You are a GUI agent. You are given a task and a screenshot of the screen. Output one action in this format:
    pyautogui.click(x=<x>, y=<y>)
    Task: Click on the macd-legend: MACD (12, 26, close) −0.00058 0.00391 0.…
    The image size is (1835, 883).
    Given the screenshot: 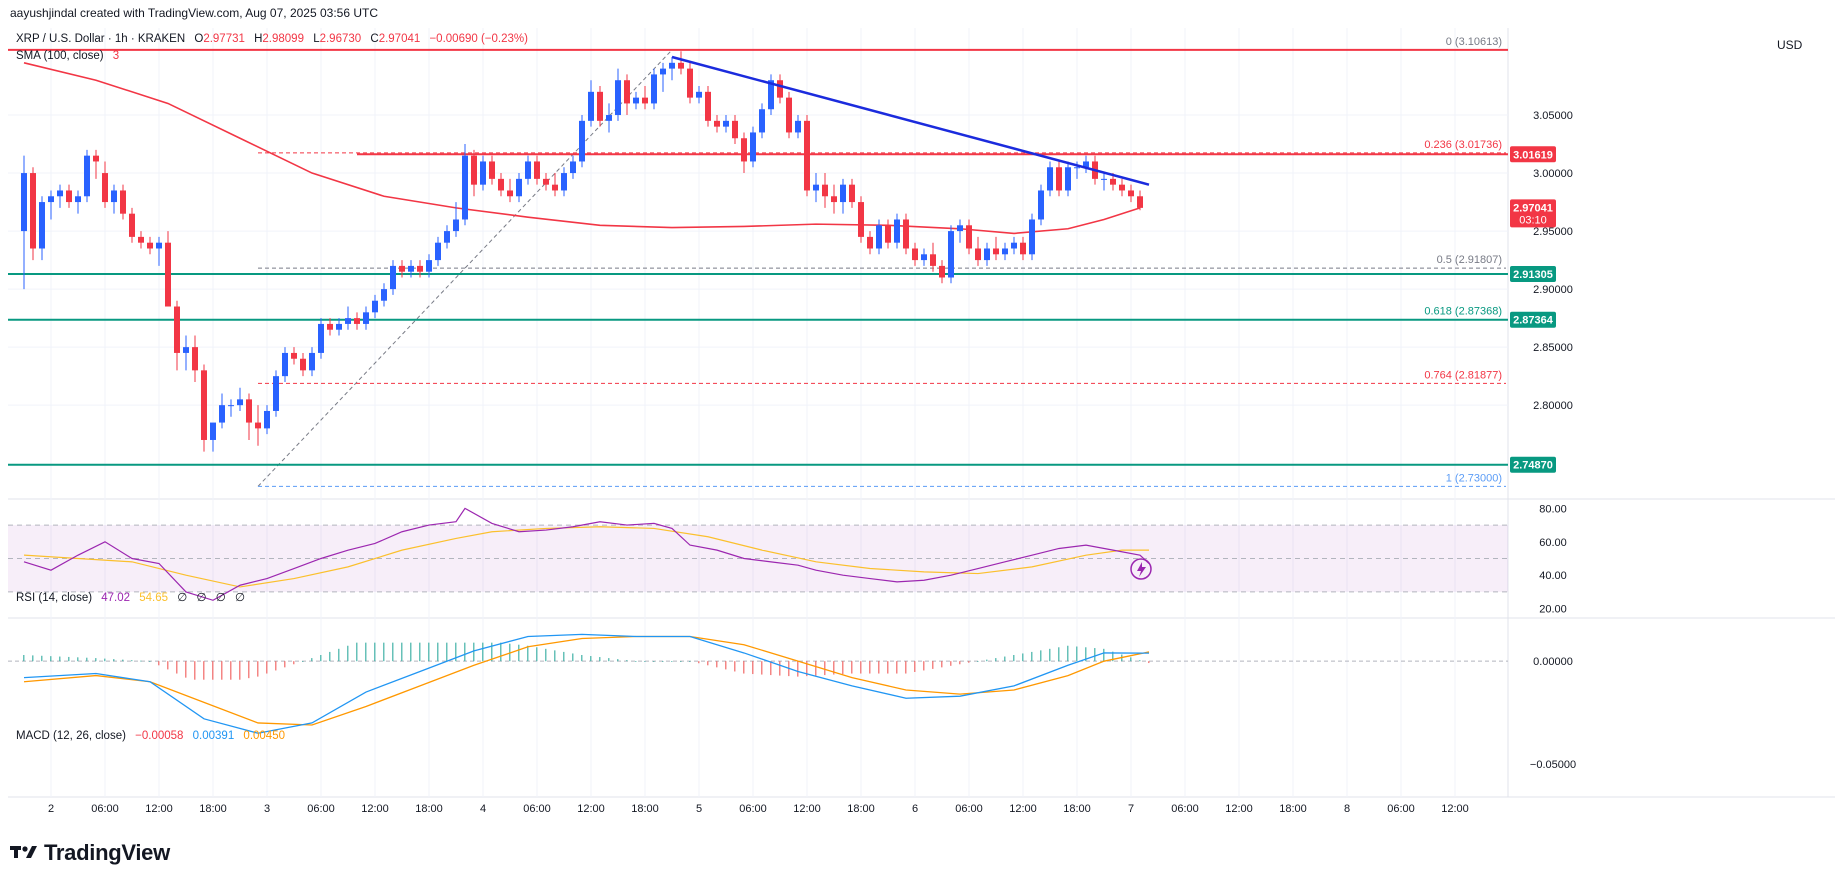 What is the action you would take?
    pyautogui.click(x=153, y=736)
    